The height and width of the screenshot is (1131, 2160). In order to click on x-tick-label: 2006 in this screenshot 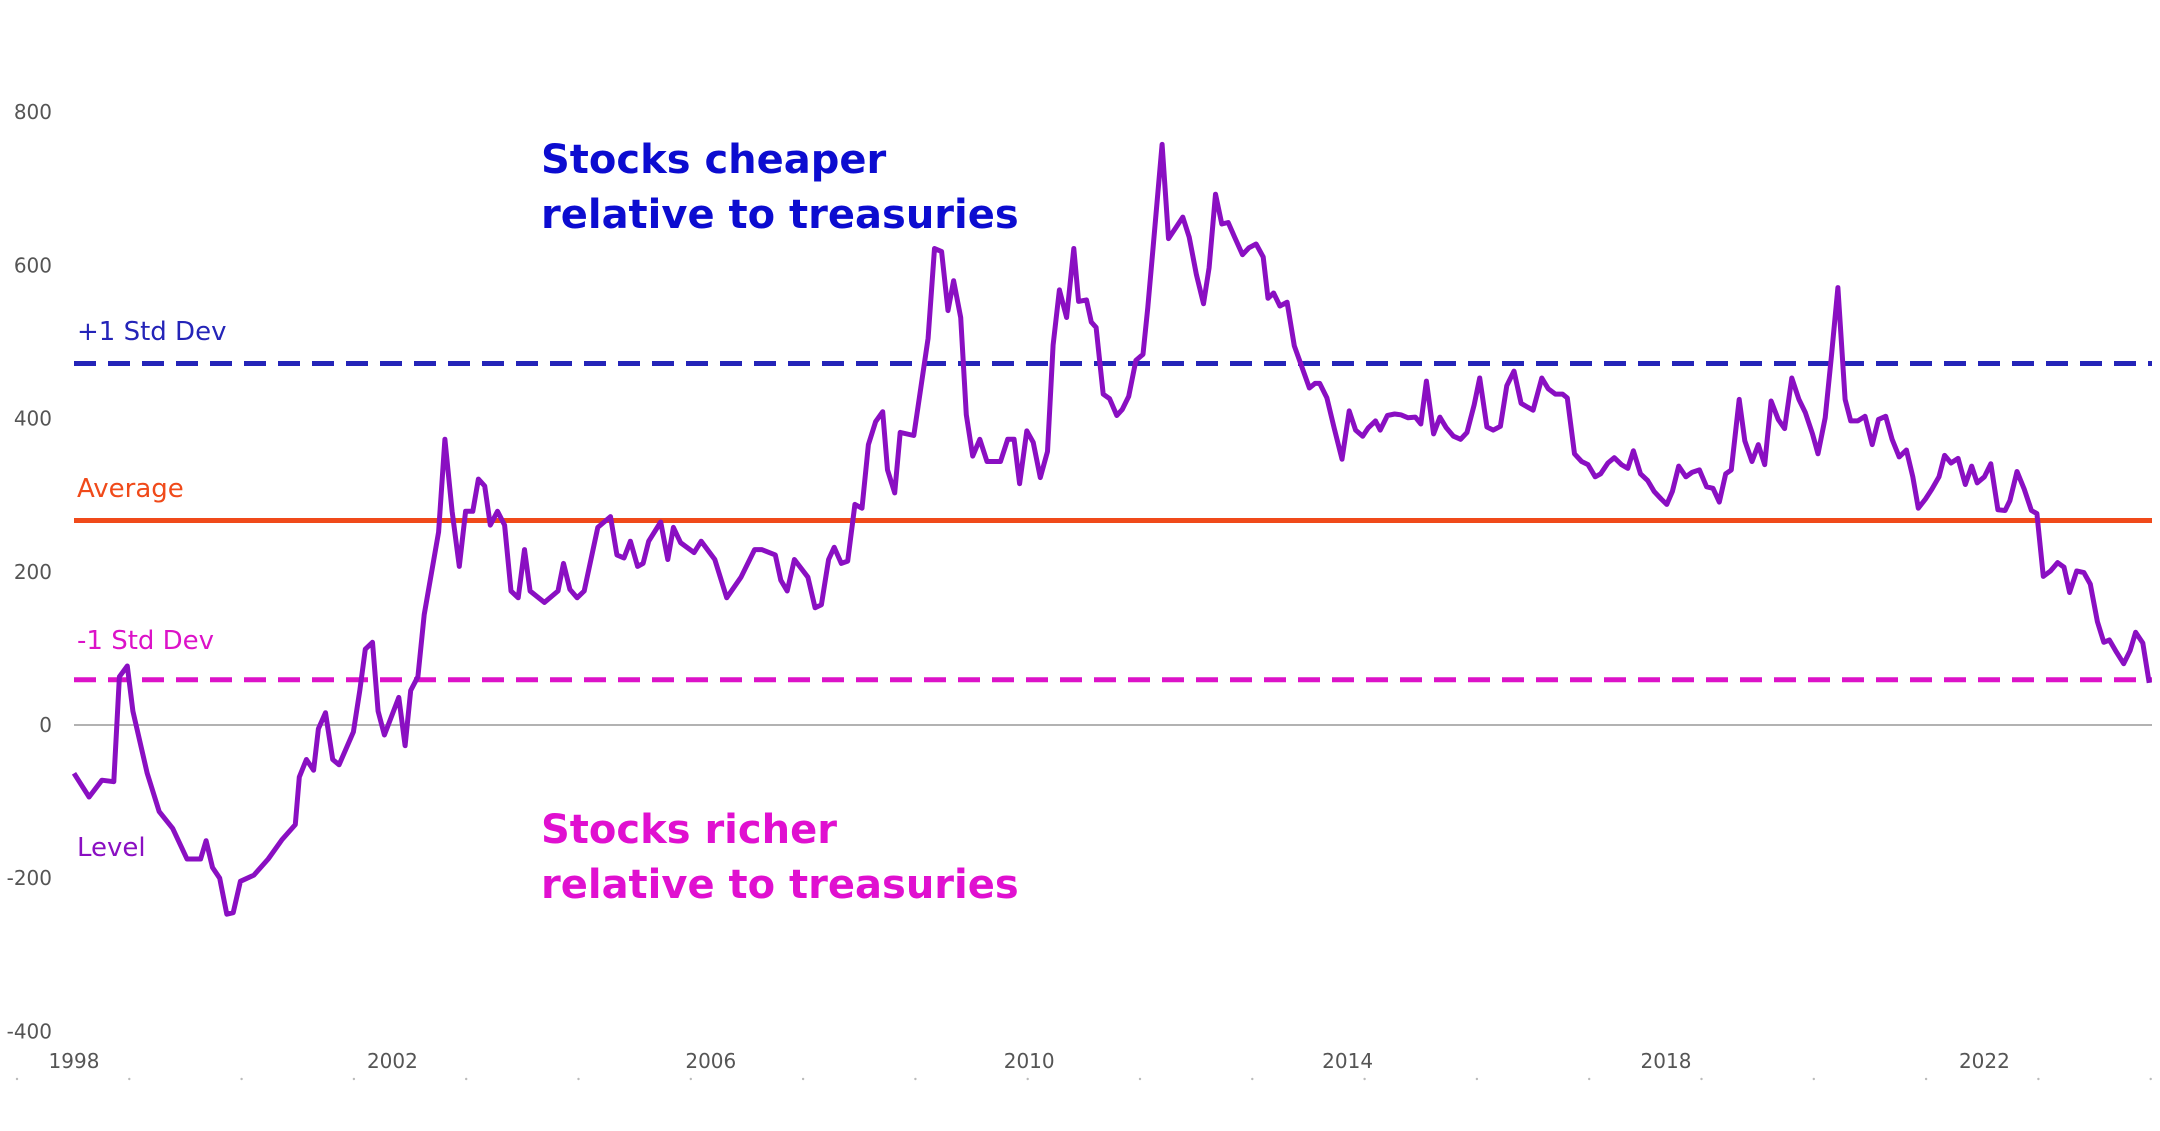, I will do `click(710, 1061)`.